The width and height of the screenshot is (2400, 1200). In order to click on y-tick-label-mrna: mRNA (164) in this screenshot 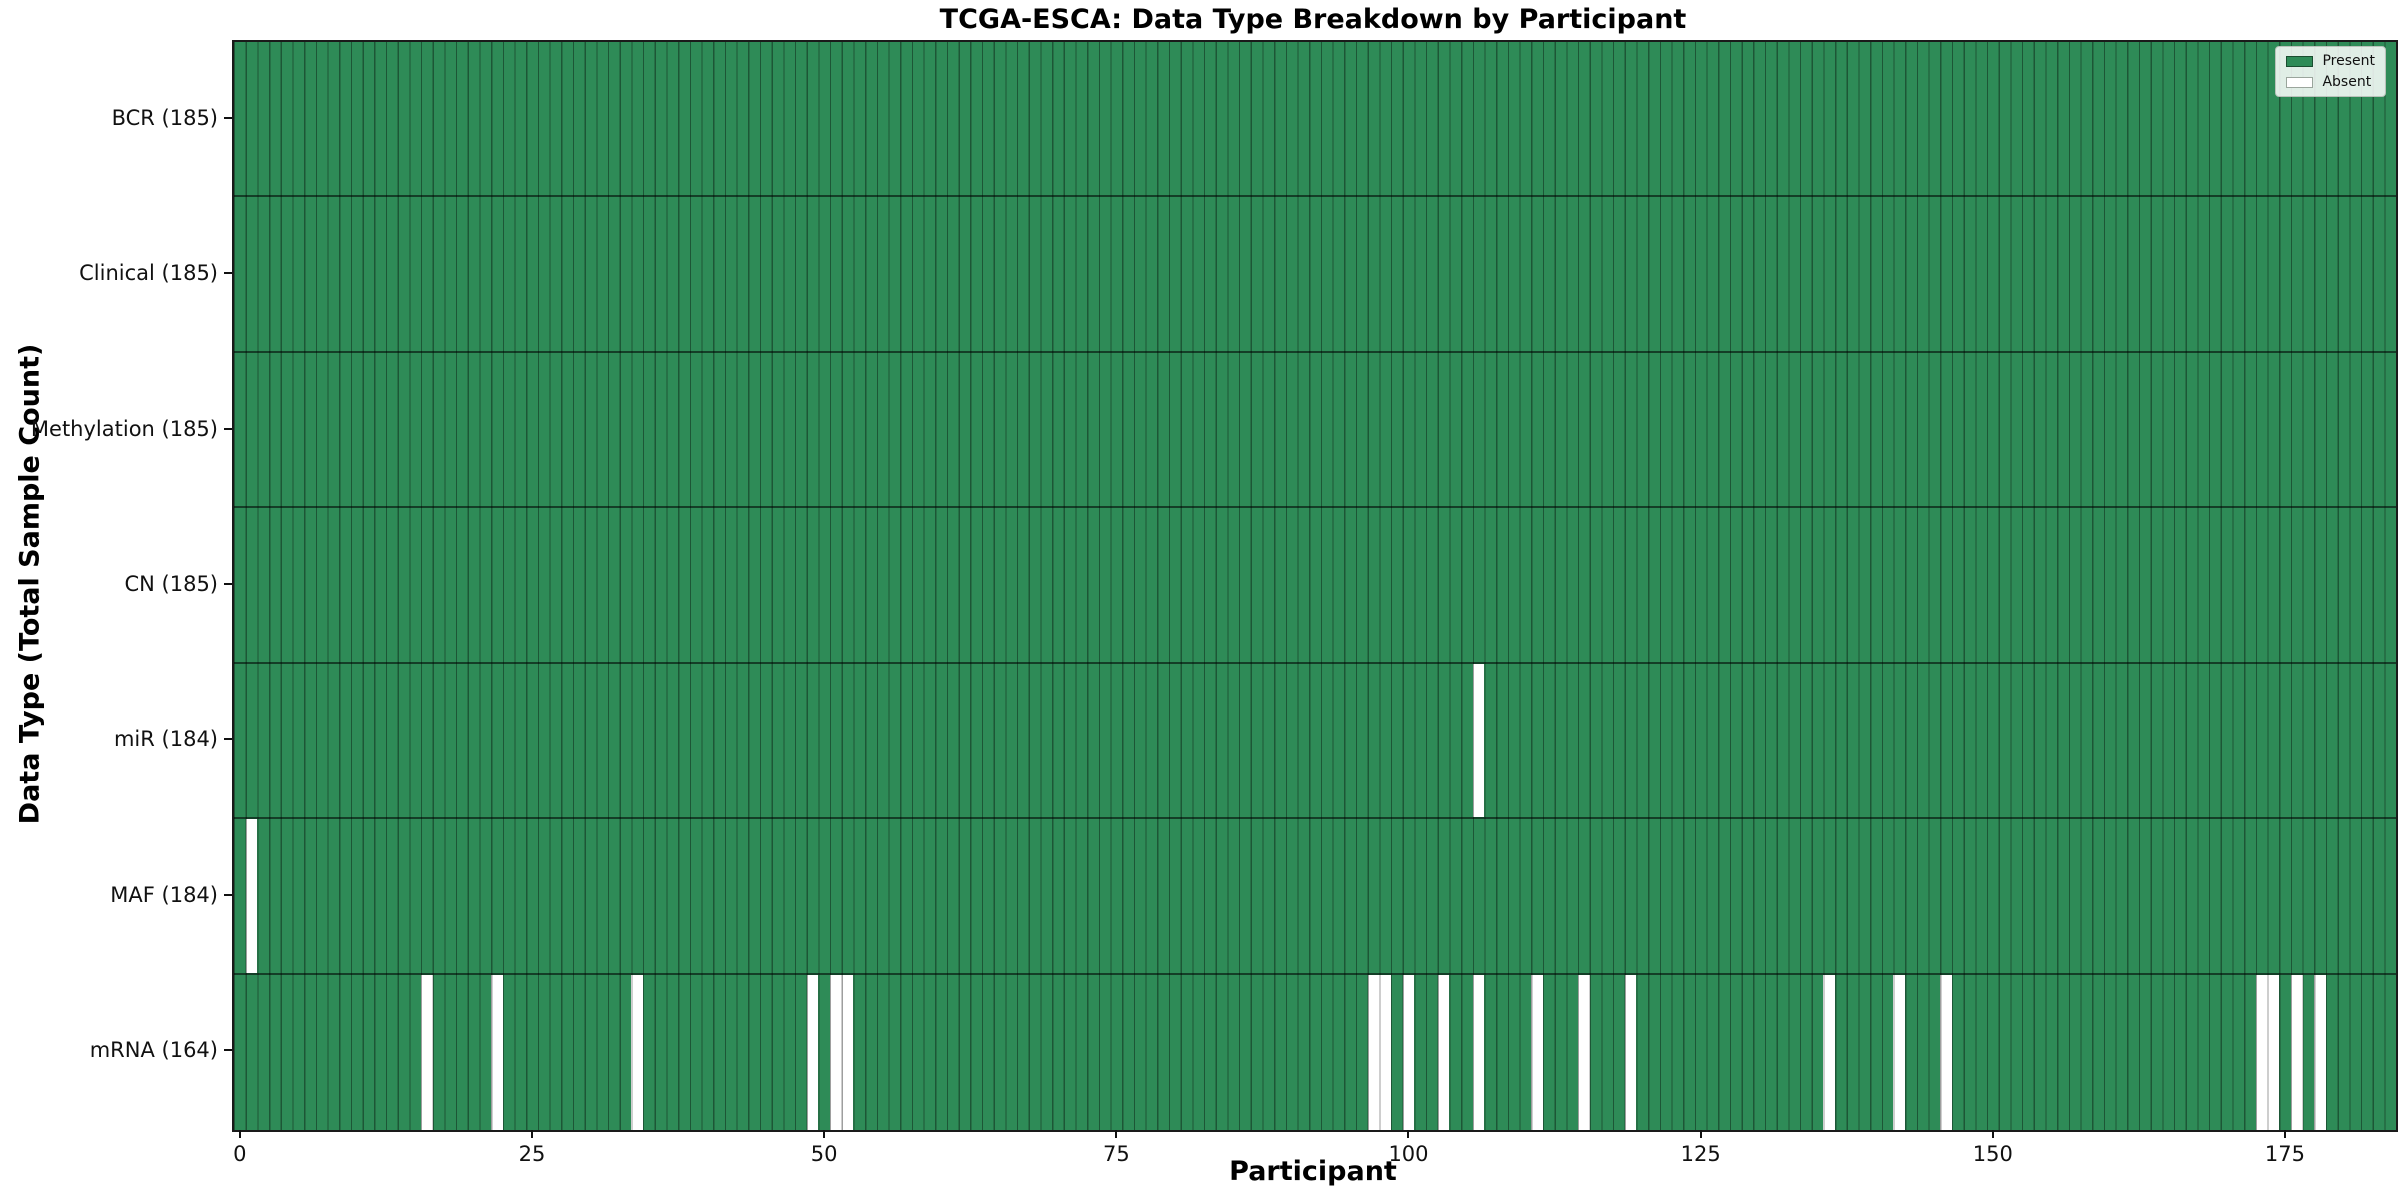, I will do `click(153, 1050)`.